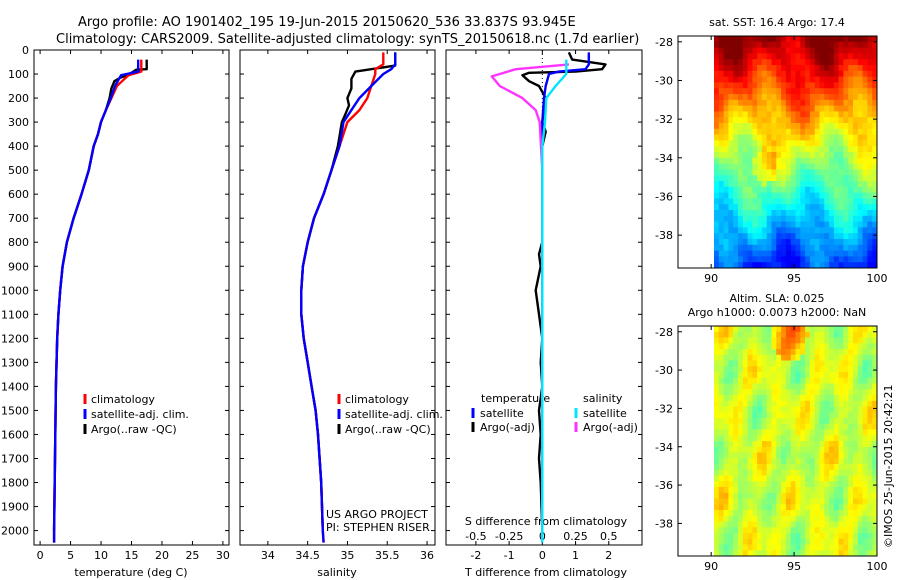  Describe the element at coordinates (777, 152) in the screenshot. I see `sst-map-frame` at that location.